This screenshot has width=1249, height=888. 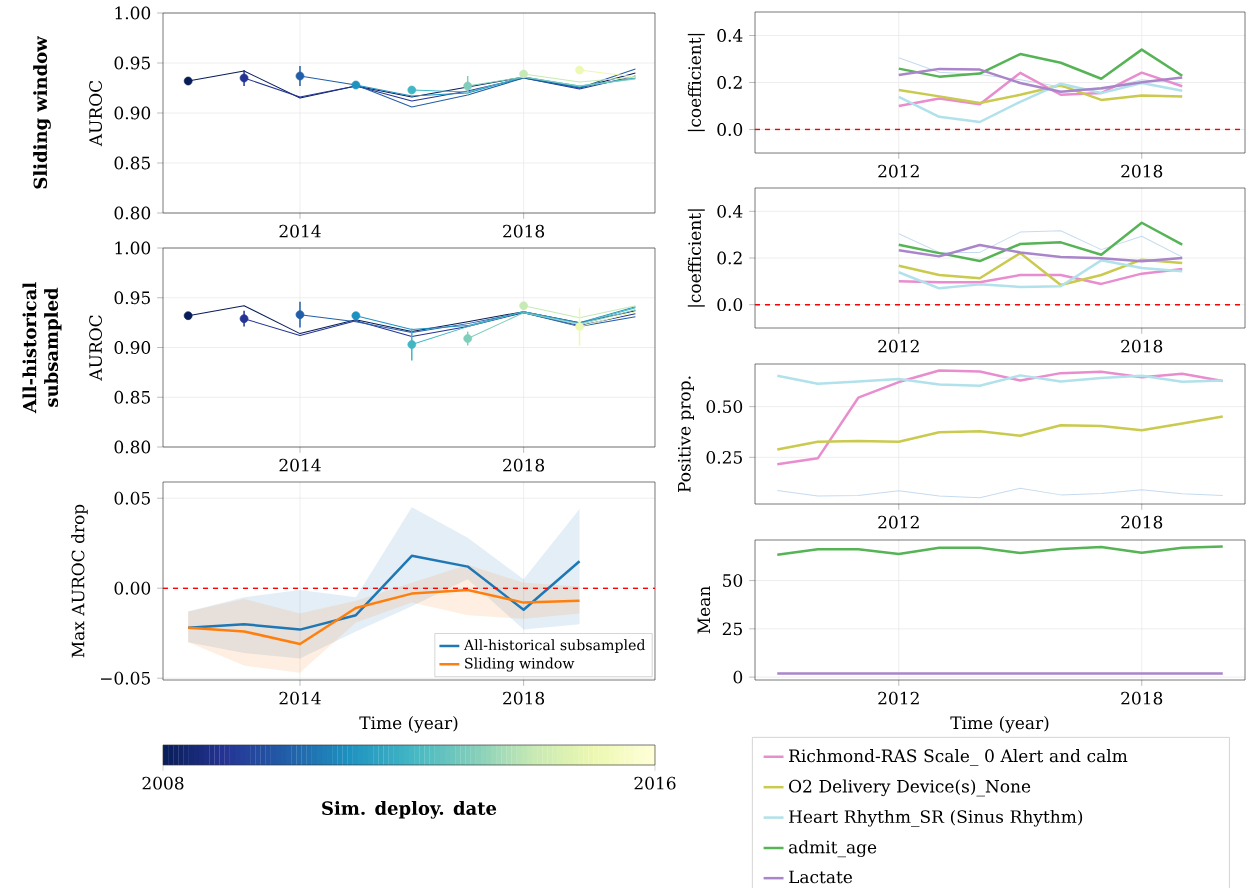 What do you see at coordinates (724, 407) in the screenshot?
I see `y-tick-label: 0.50` at bounding box center [724, 407].